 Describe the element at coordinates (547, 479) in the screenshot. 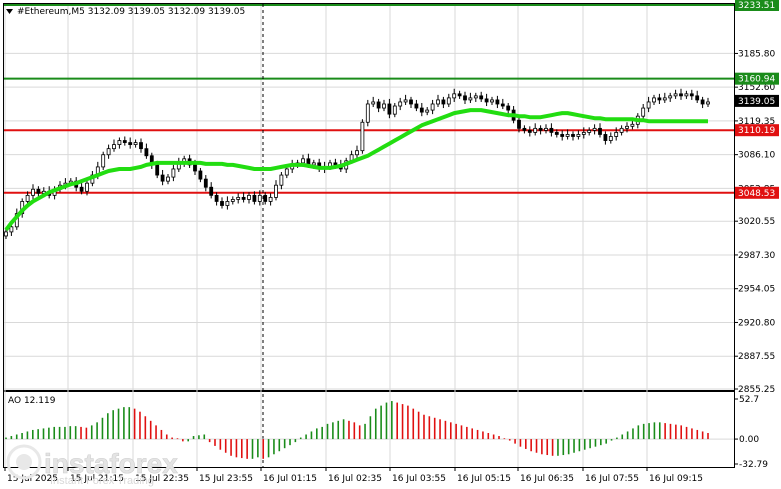

I see `x-tick-label: 16 Jul 06:35` at that location.